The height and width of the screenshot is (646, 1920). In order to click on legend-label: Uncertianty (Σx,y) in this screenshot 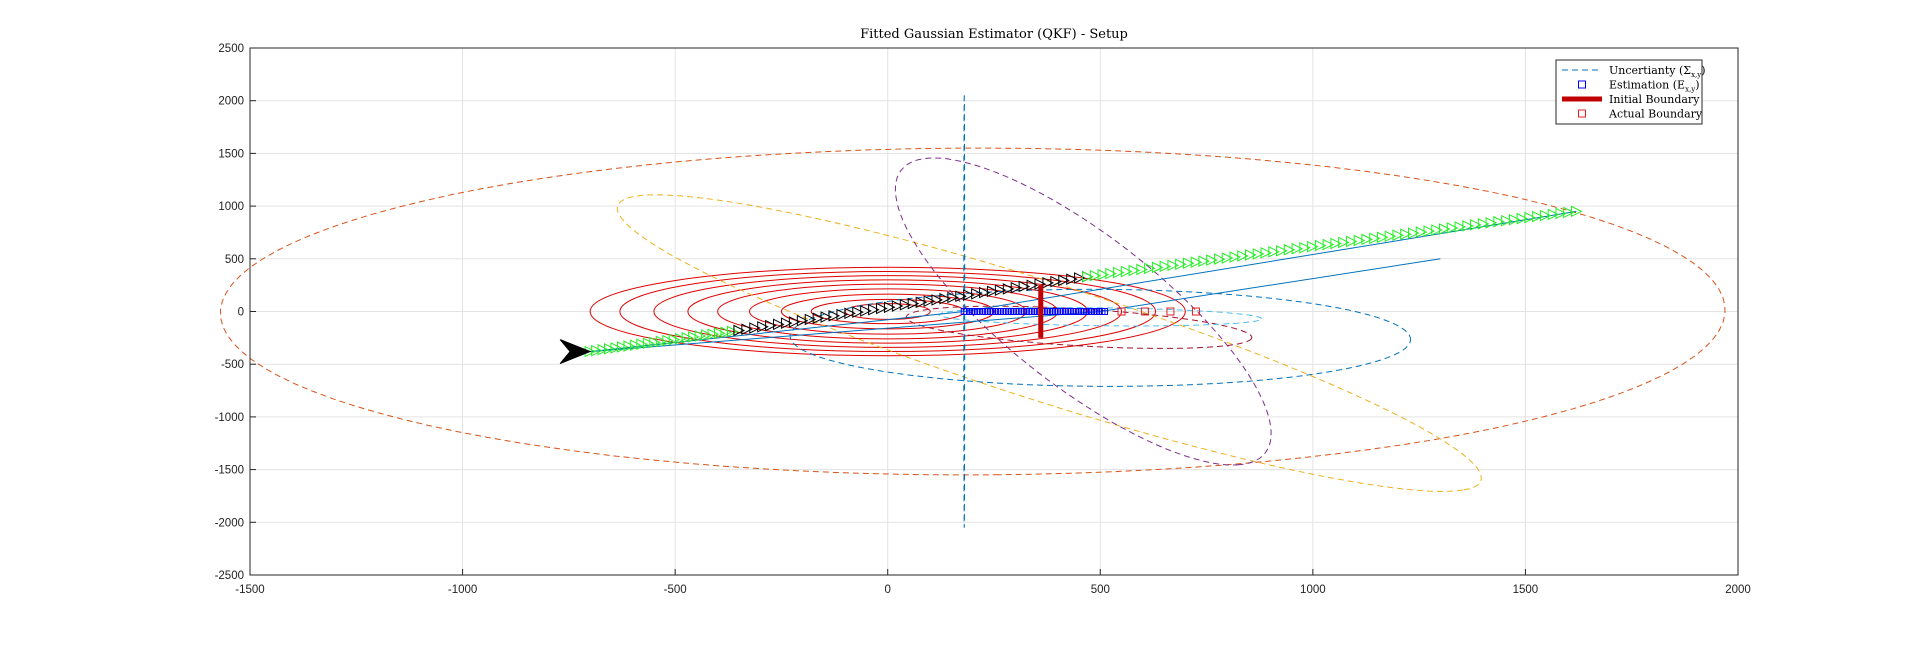, I will do `click(1657, 71)`.